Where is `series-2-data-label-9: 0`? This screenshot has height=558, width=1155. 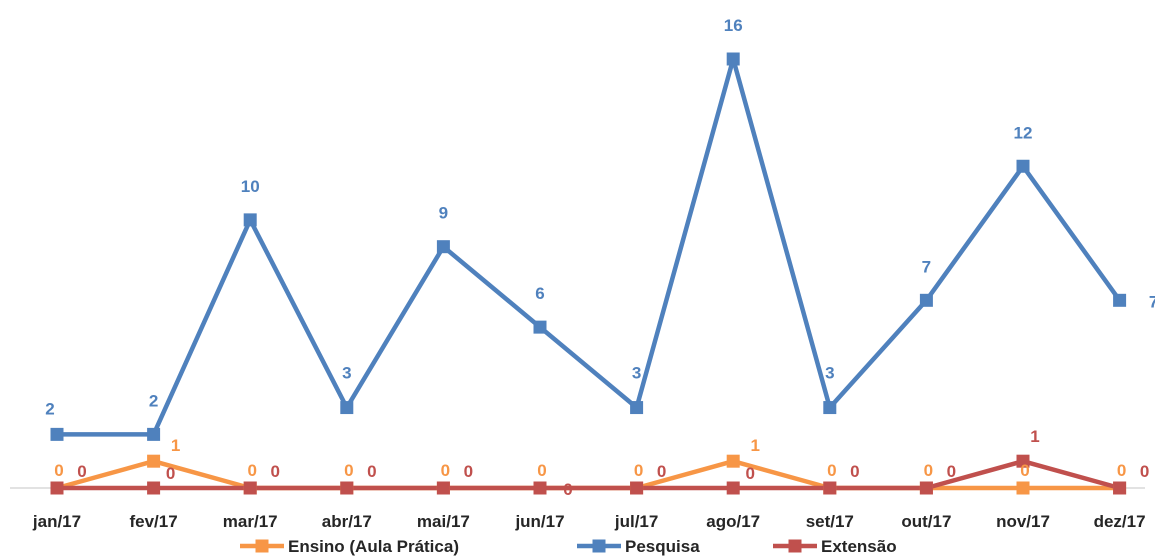 series-2-data-label-9: 0 is located at coordinates (951, 471).